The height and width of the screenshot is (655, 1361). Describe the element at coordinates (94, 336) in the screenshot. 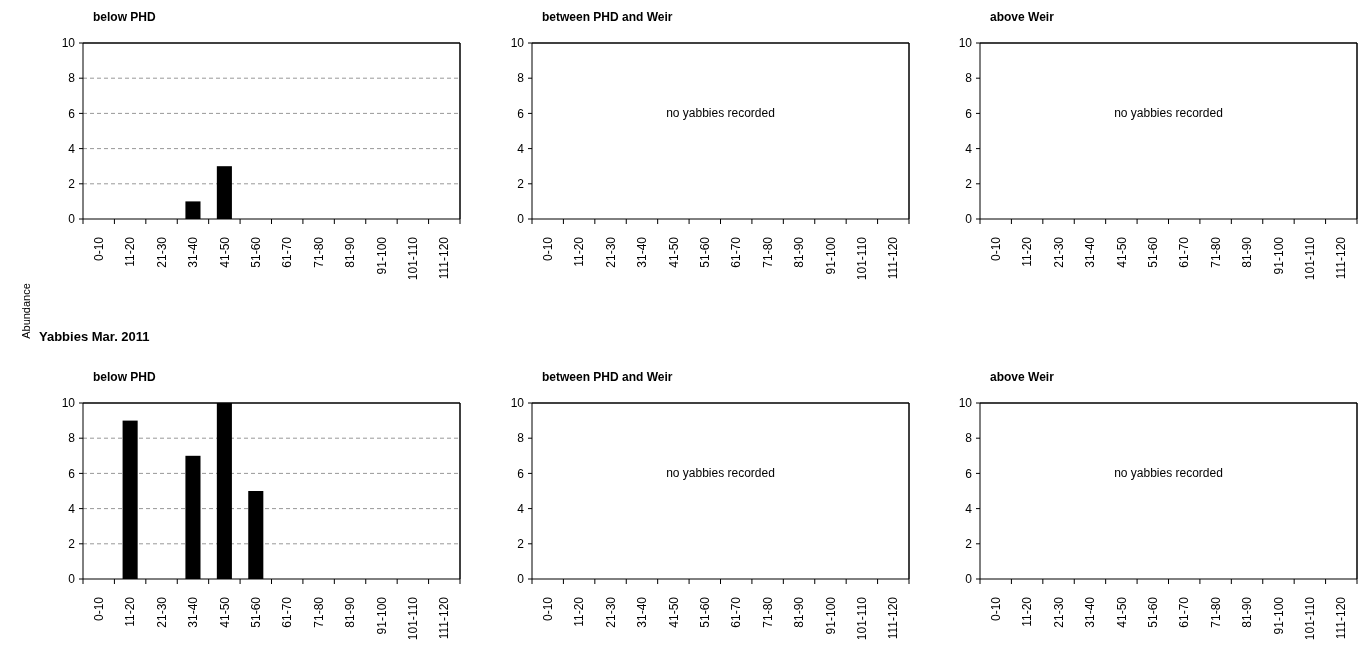

I see `chart-title: Yabbies Mar. 2011` at that location.